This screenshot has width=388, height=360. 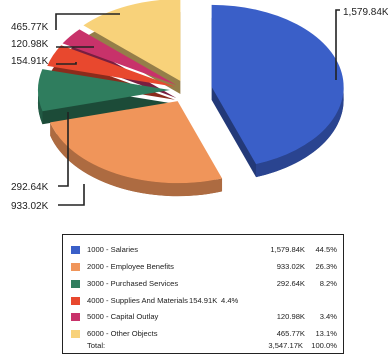 I want to click on legend-item-6: 6000 - Other Objects 465.77K 13.1%, so click(x=205, y=334).